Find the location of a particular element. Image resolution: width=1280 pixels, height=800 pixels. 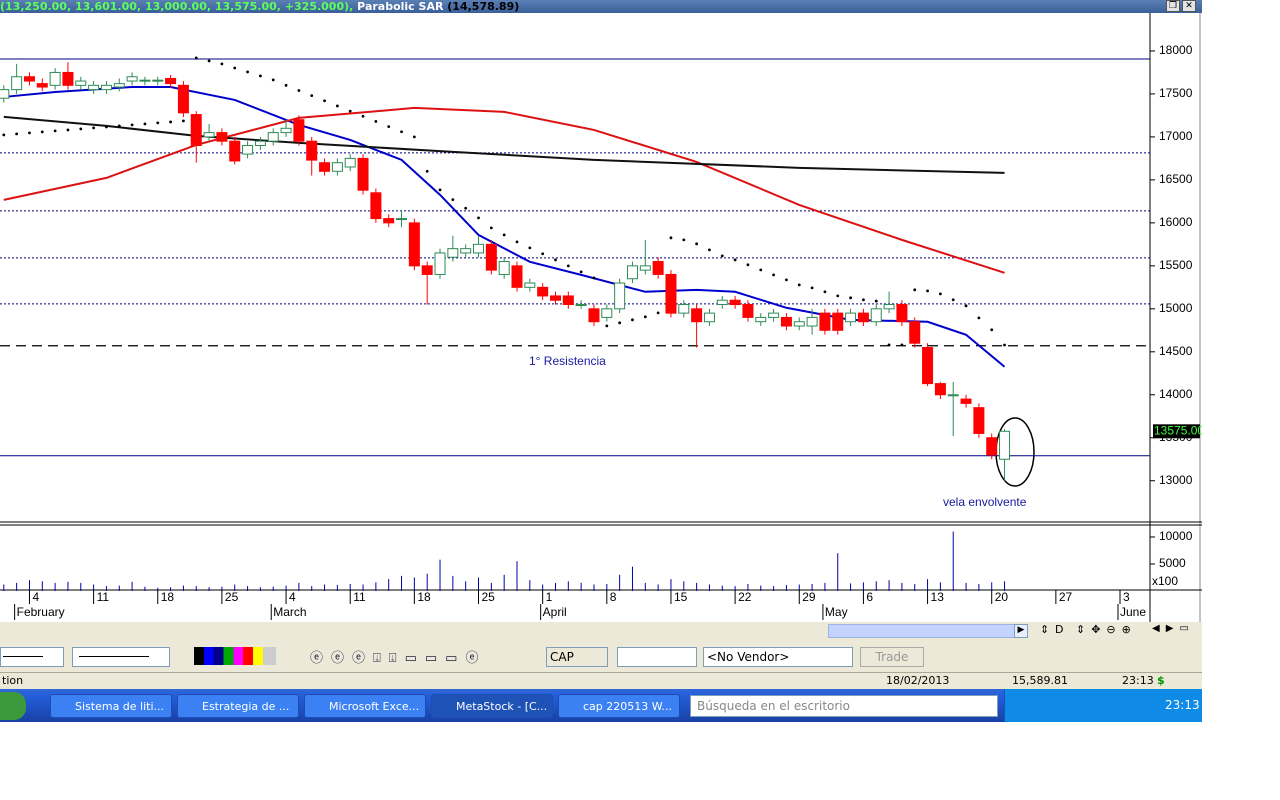

status-currency: $ is located at coordinates (1161, 680).